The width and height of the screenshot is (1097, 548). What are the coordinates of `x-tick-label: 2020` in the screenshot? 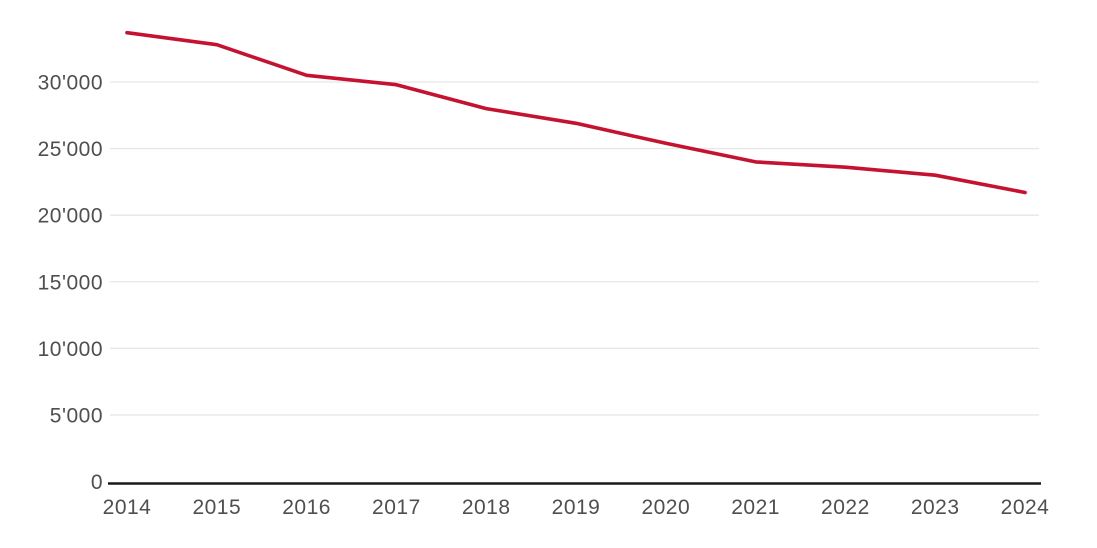 It's located at (665, 507).